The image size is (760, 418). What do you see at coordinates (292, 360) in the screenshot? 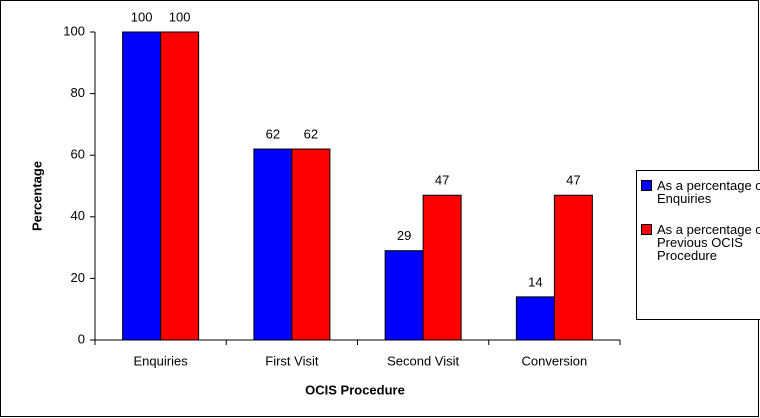
I see `x-tick-label: First Visit` at bounding box center [292, 360].